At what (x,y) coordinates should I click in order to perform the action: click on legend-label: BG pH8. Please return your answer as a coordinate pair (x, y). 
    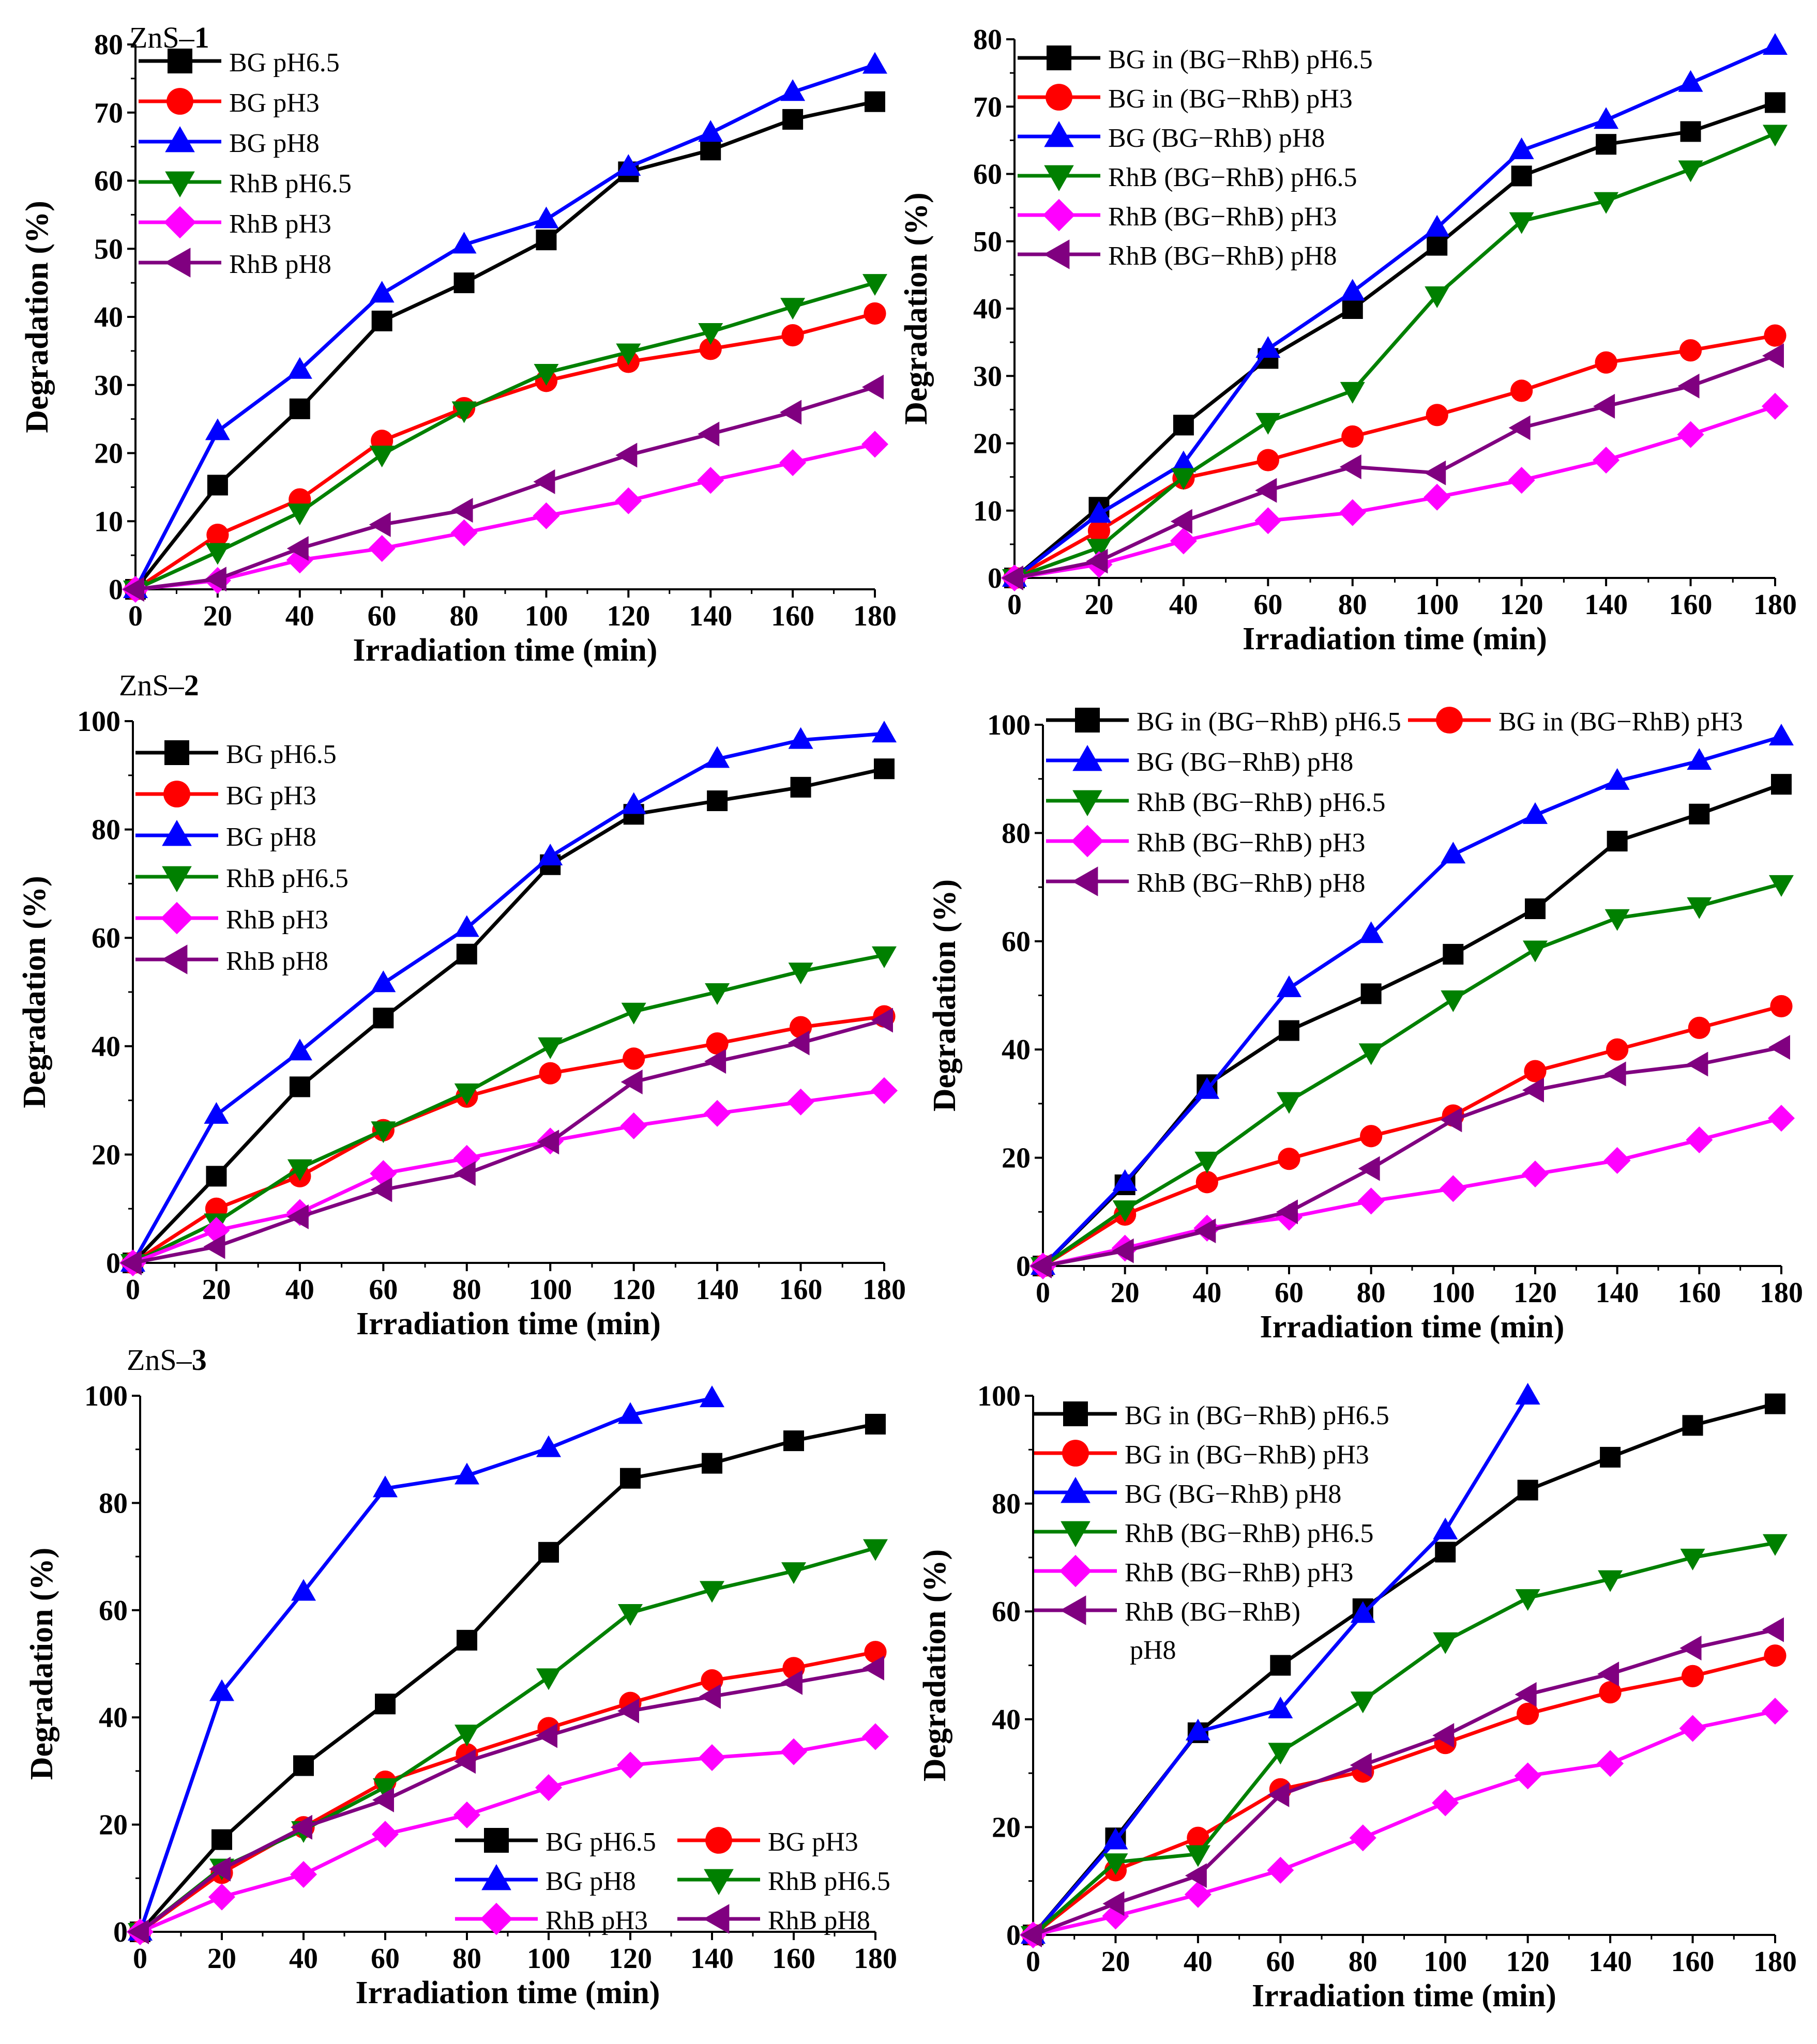
    Looking at the image, I should click on (274, 144).